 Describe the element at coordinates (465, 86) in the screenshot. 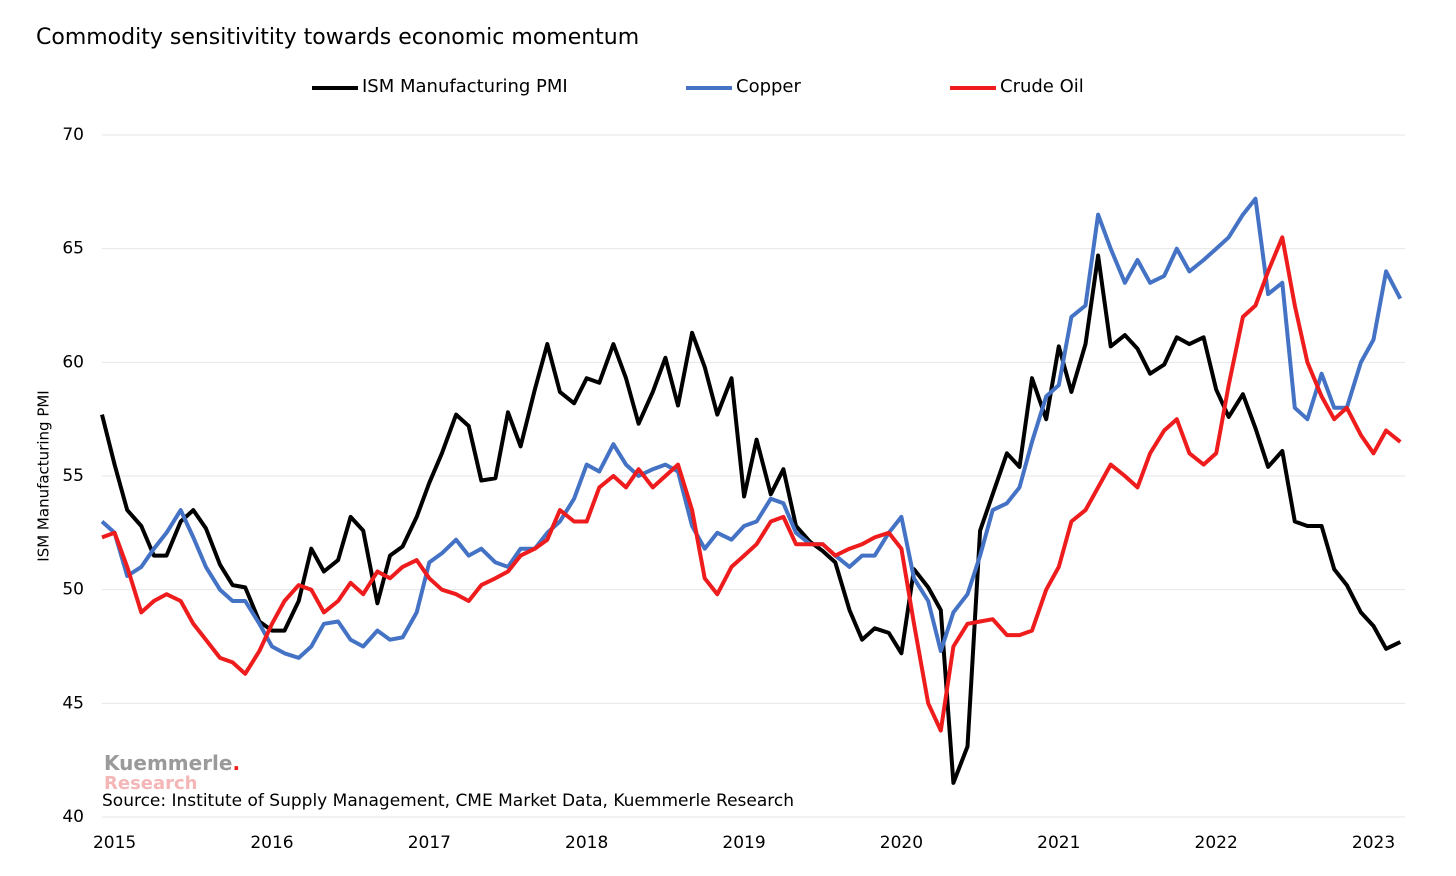

I see `legend-label: ISM Manufacturing PMI` at that location.